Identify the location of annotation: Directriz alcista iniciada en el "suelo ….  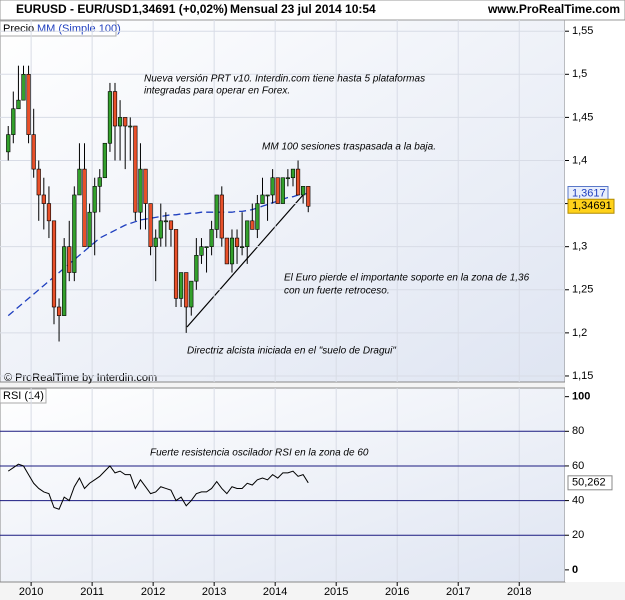
(291, 351).